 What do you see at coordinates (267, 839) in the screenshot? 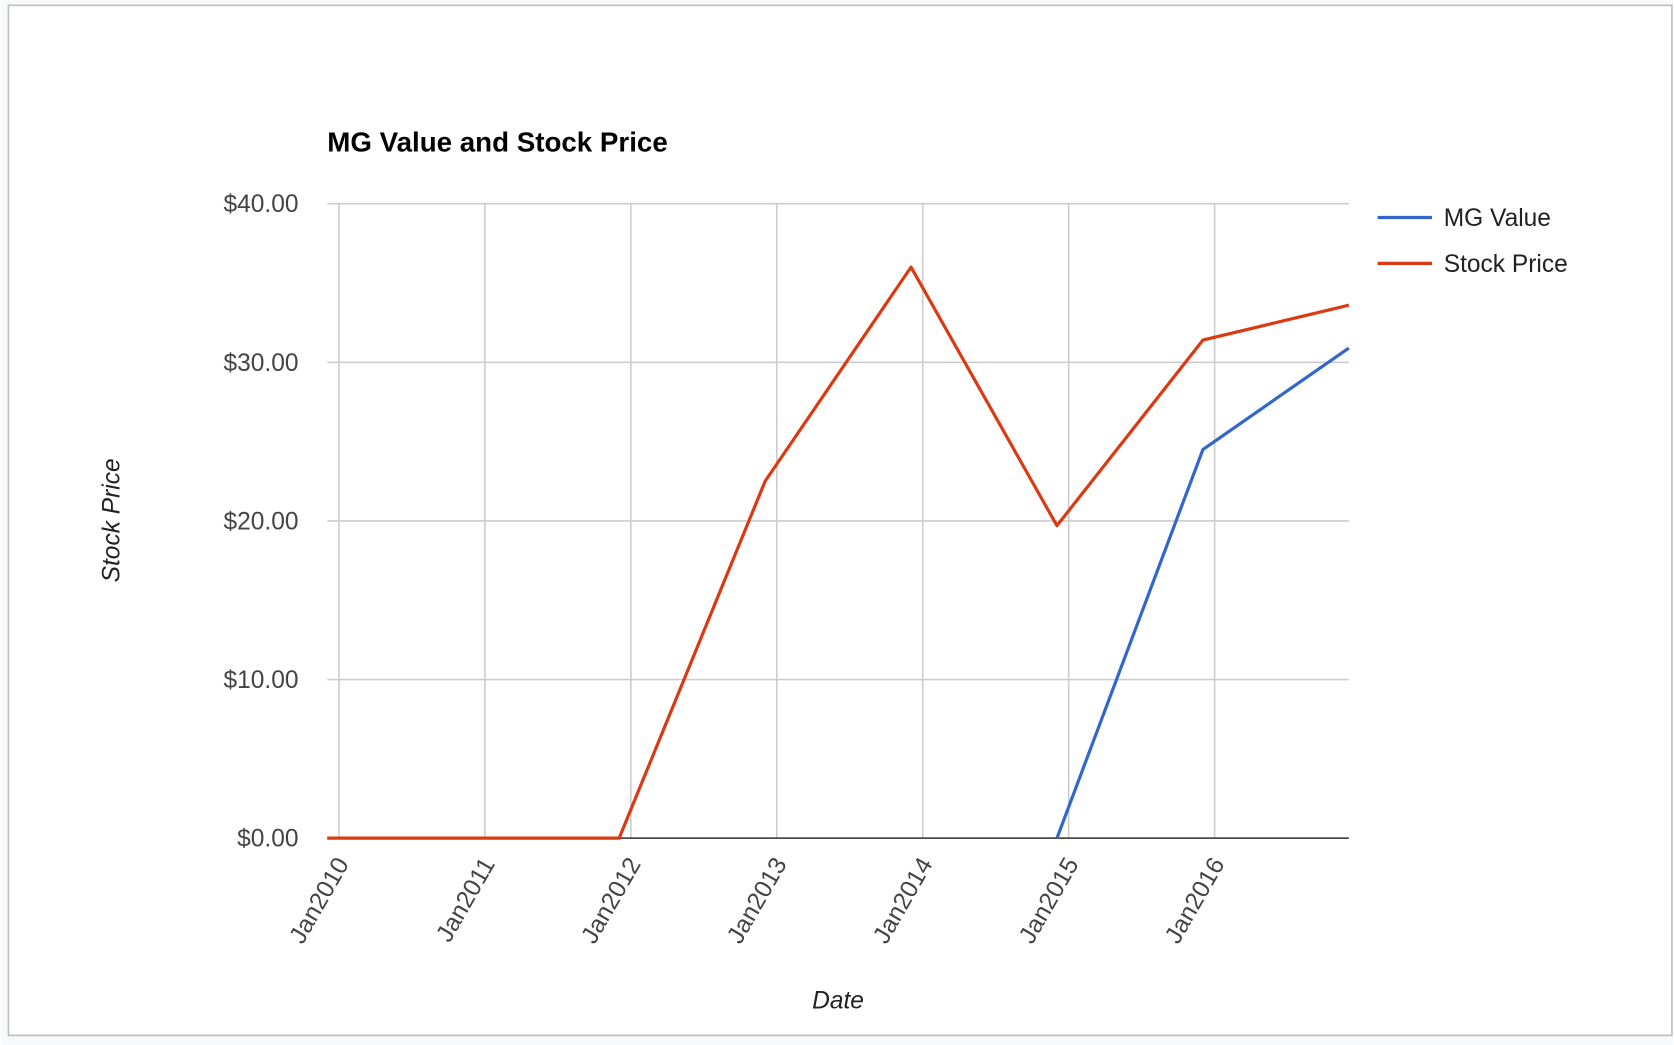
I see `y-tick-label: $0.00` at bounding box center [267, 839].